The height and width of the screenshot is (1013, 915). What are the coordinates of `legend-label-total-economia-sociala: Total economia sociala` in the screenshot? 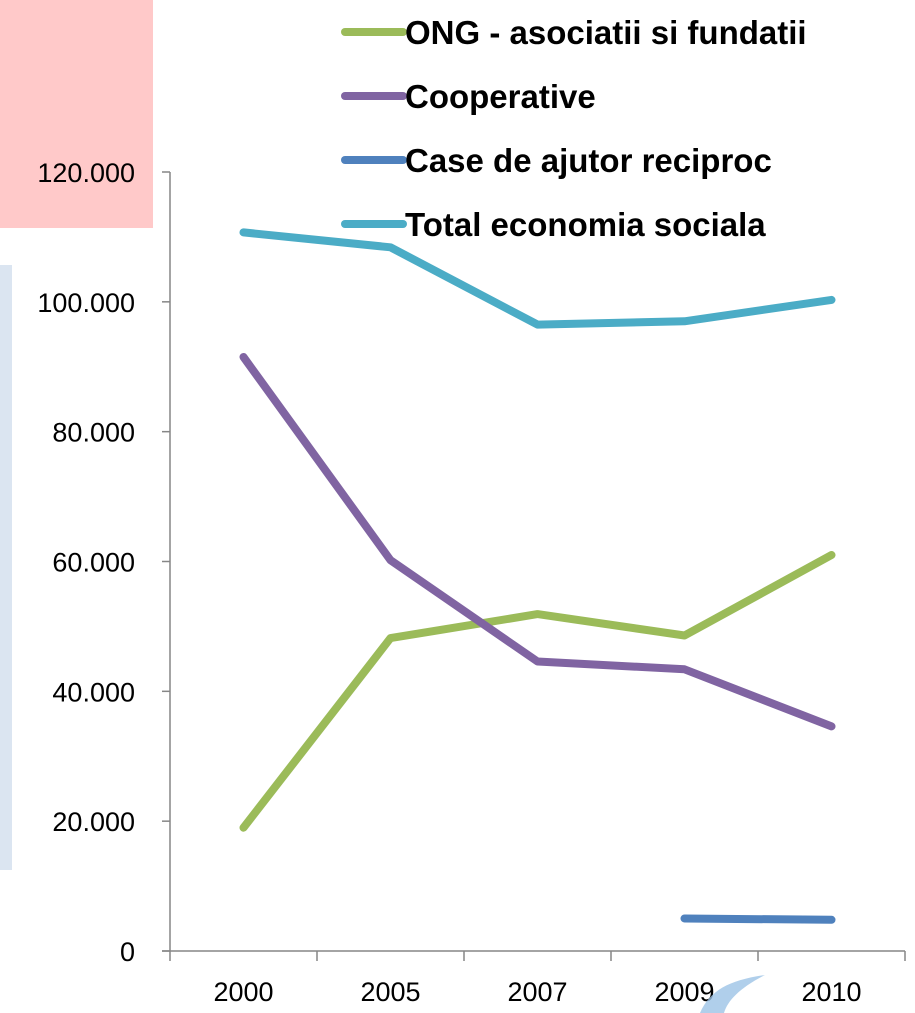 It's located at (585, 224).